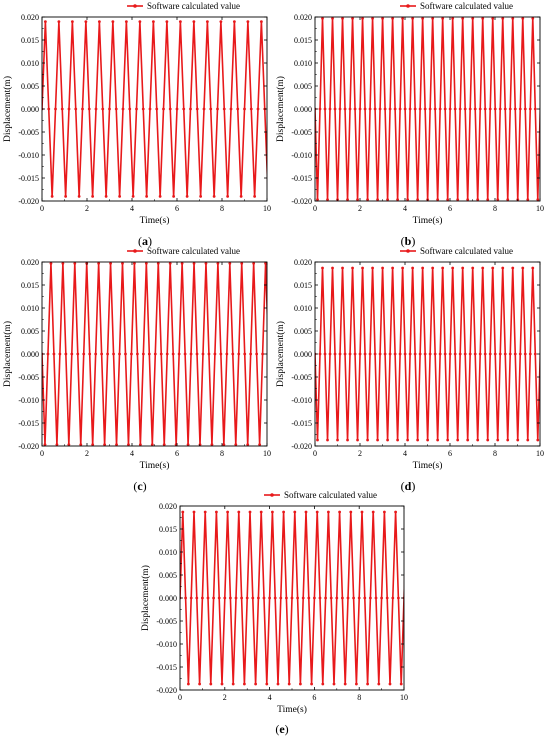 This screenshot has width=550, height=737. What do you see at coordinates (450, 453) in the screenshot?
I see `x-tick-label: 6` at bounding box center [450, 453].